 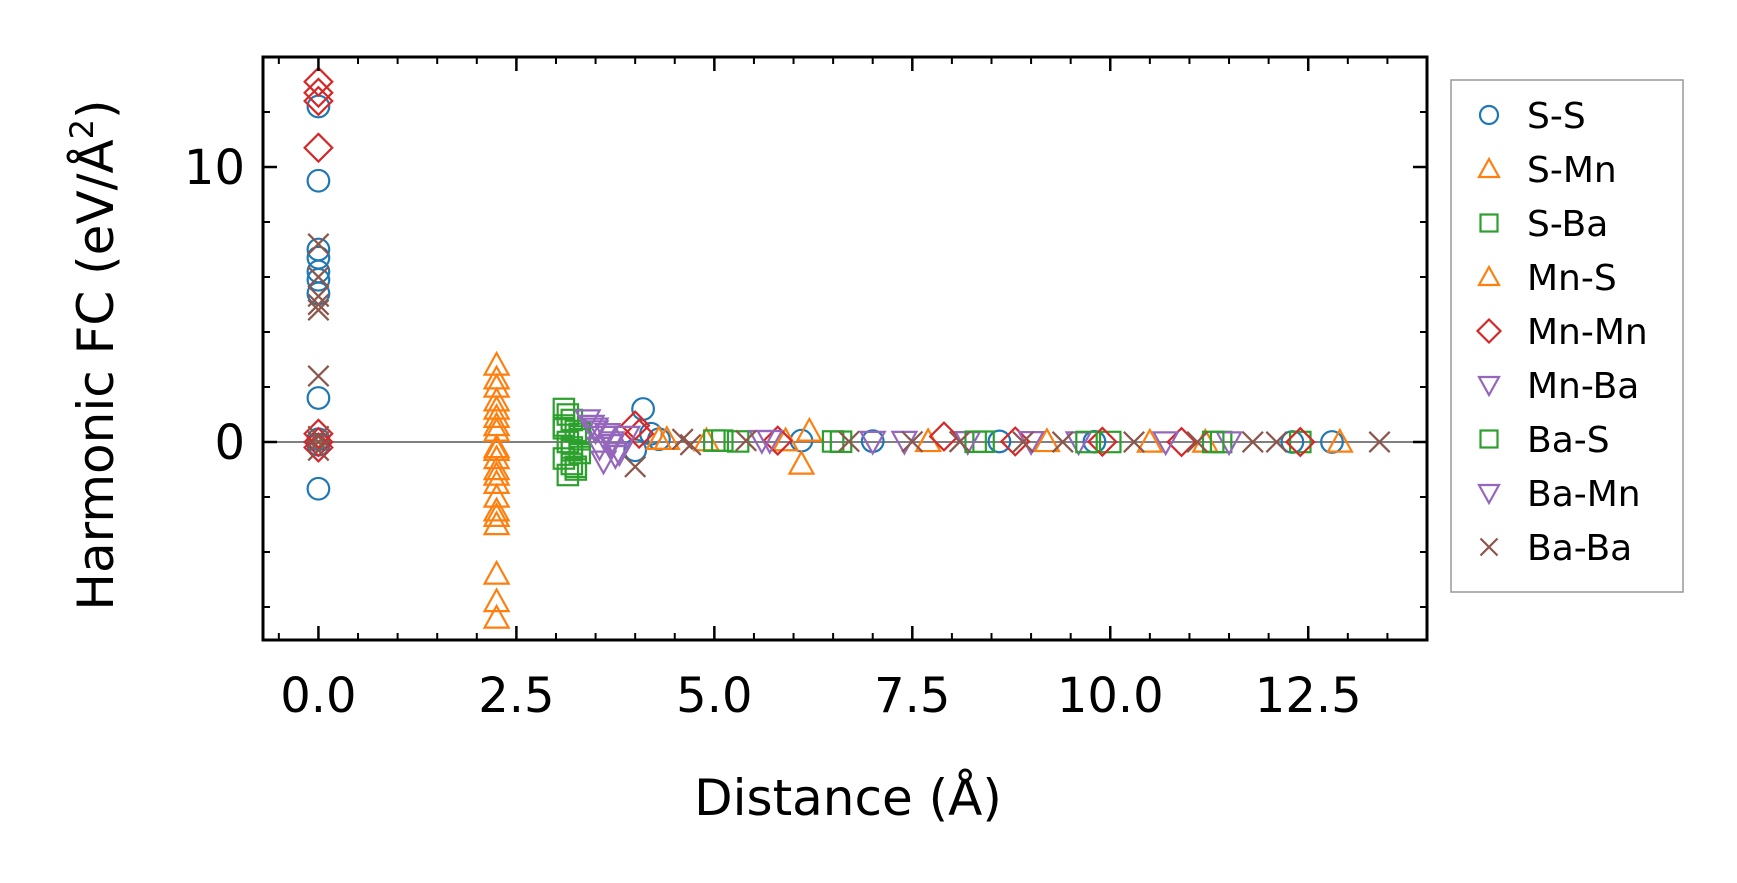 I want to click on legend-marker-mn-mn, so click(x=1489, y=331).